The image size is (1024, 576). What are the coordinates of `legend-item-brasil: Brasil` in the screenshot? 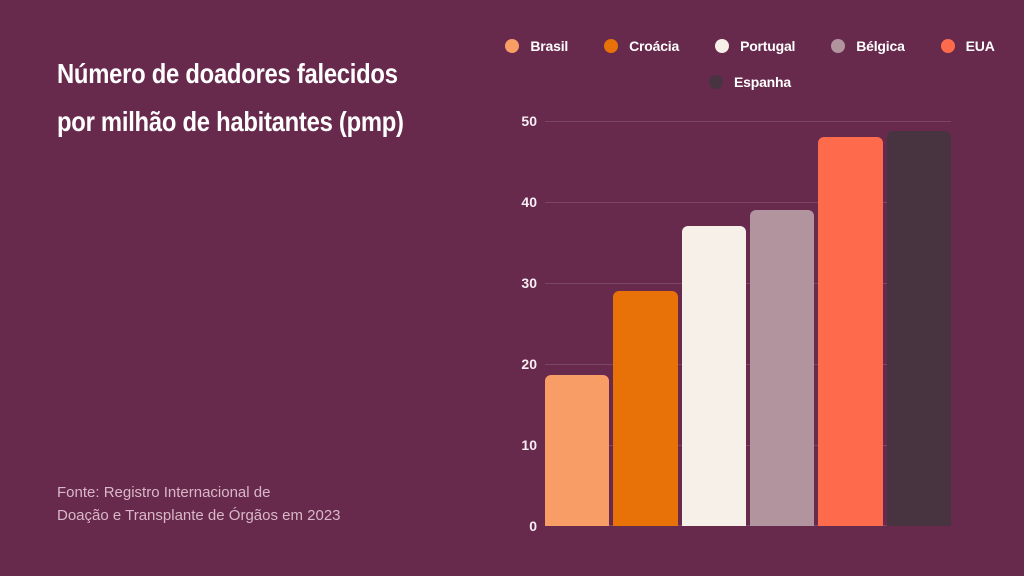 It's located at (536, 46).